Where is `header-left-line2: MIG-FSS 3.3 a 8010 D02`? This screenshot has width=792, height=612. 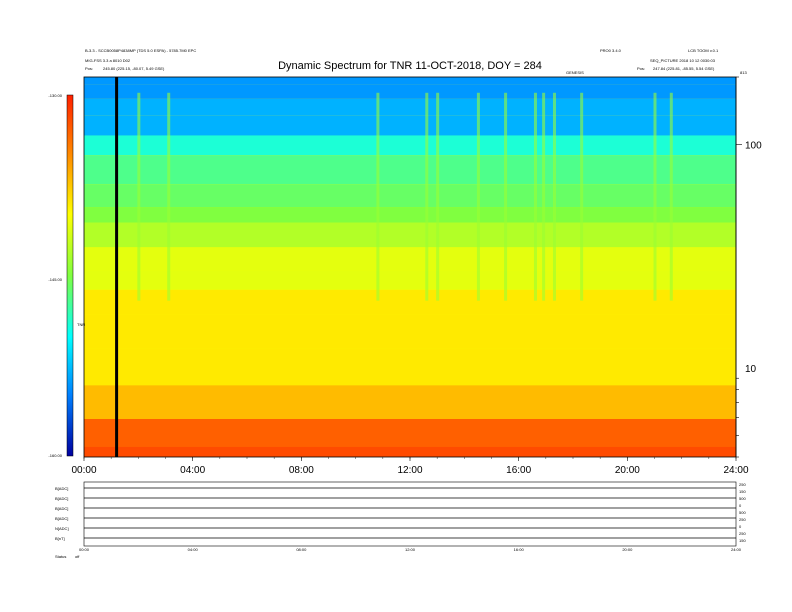
header-left-line2: MIG-FSS 3.3 a 8010 D02 is located at coordinates (108, 60).